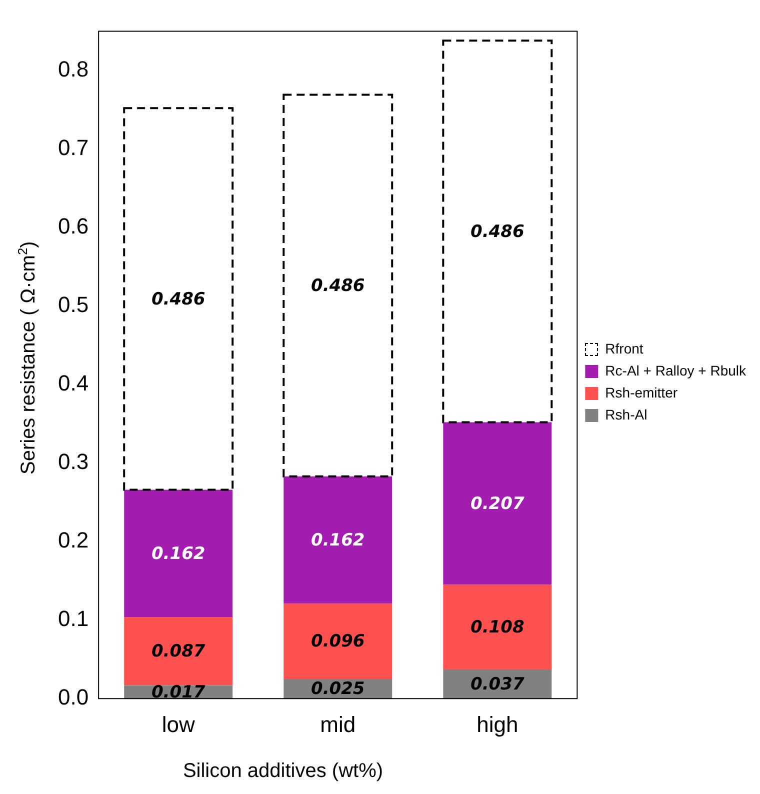  What do you see at coordinates (73, 619) in the screenshot?
I see `y-tick-label: 0.1` at bounding box center [73, 619].